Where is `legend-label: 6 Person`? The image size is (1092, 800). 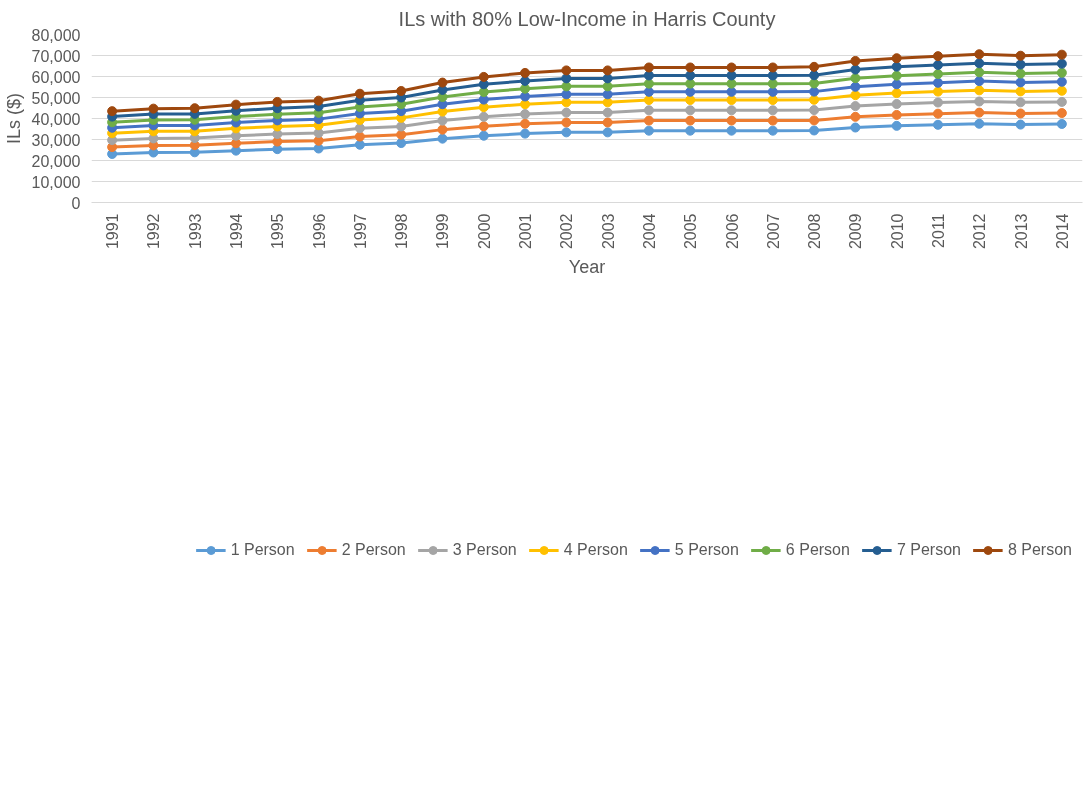 legend-label: 6 Person is located at coordinates (817, 550).